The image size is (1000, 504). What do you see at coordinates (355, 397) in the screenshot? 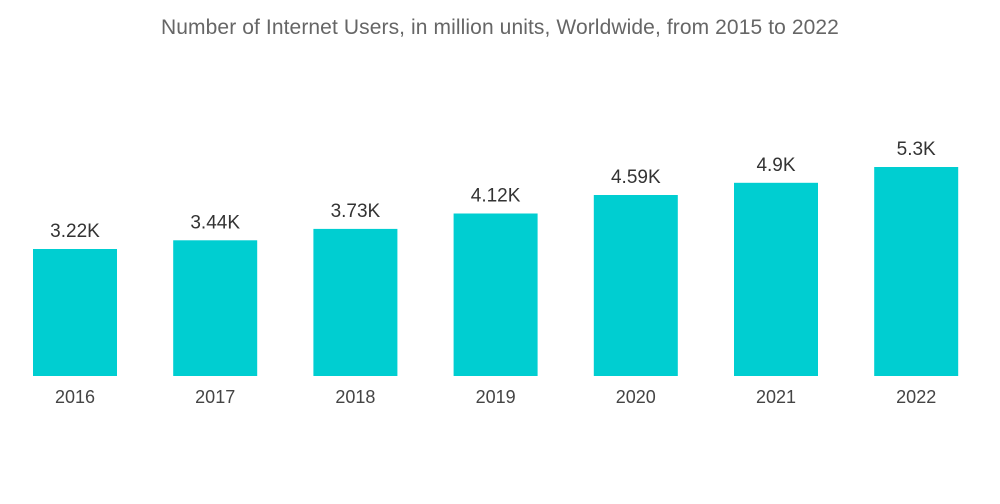
I see `x-tick-label-2018: 2018` at bounding box center [355, 397].